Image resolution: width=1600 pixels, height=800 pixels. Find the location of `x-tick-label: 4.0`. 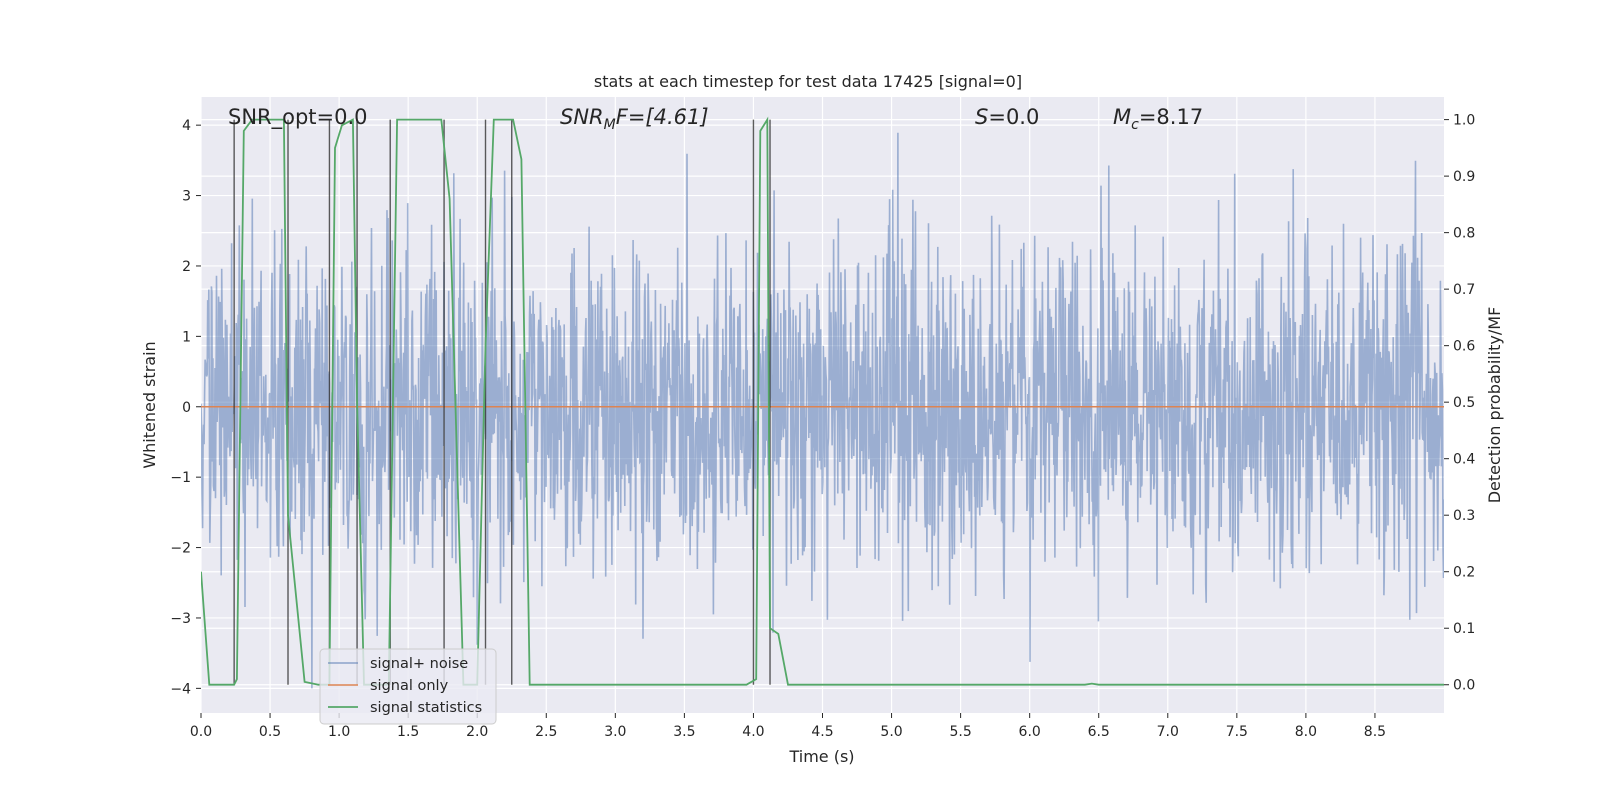

x-tick-label: 4.0 is located at coordinates (753, 732).